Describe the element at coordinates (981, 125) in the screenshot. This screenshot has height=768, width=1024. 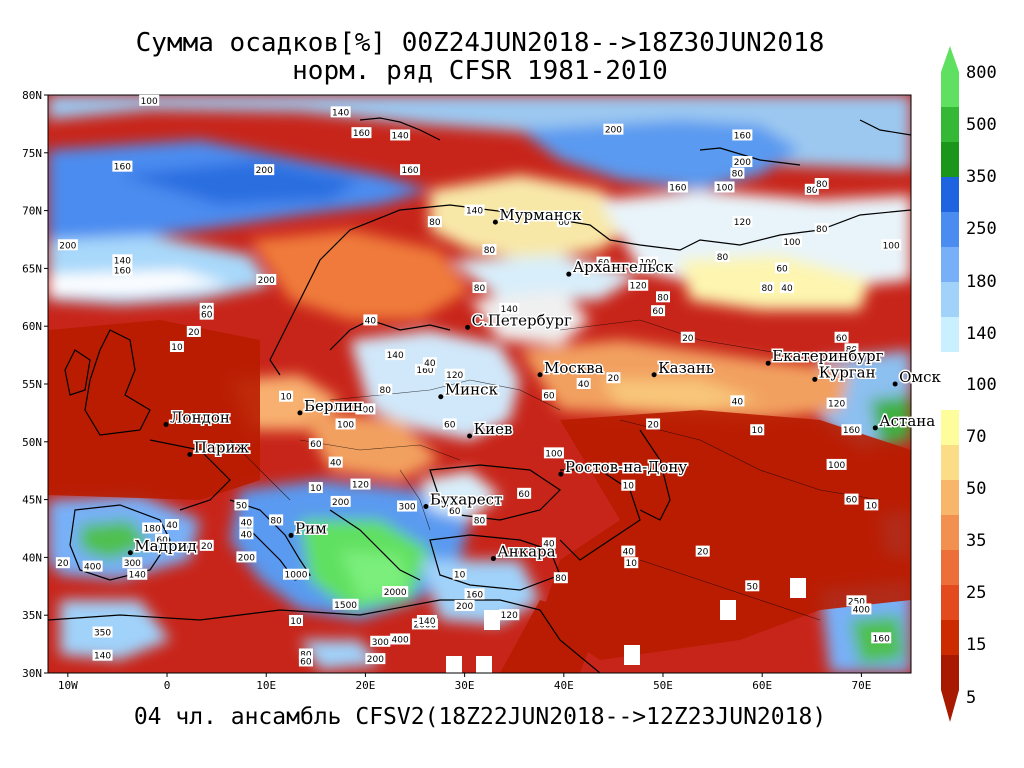
I see `legend-value: 500` at that location.